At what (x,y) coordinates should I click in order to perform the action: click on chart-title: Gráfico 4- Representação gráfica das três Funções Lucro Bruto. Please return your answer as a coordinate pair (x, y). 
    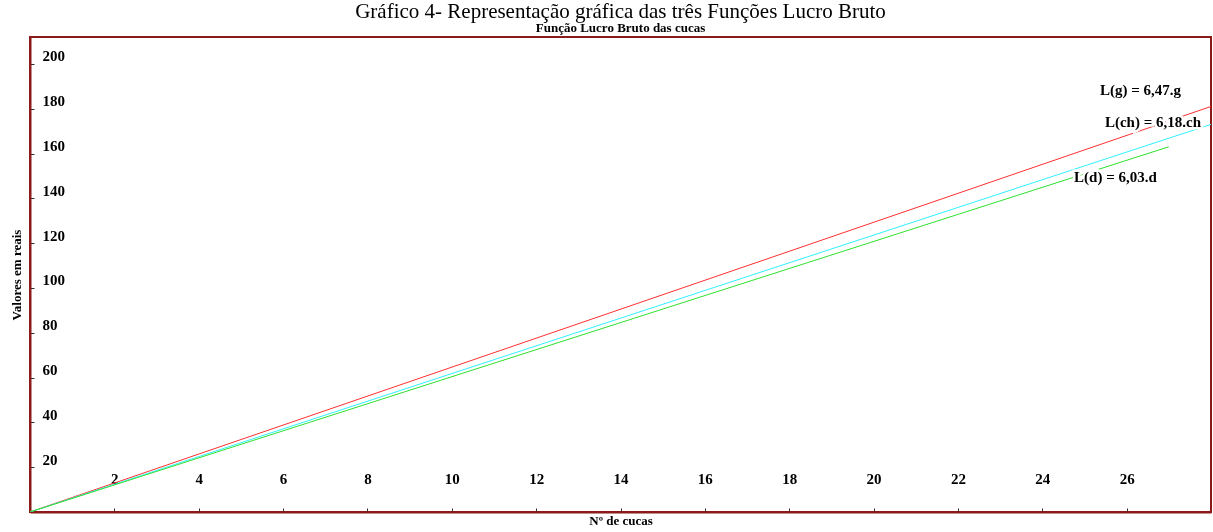
    Looking at the image, I should click on (620, 11).